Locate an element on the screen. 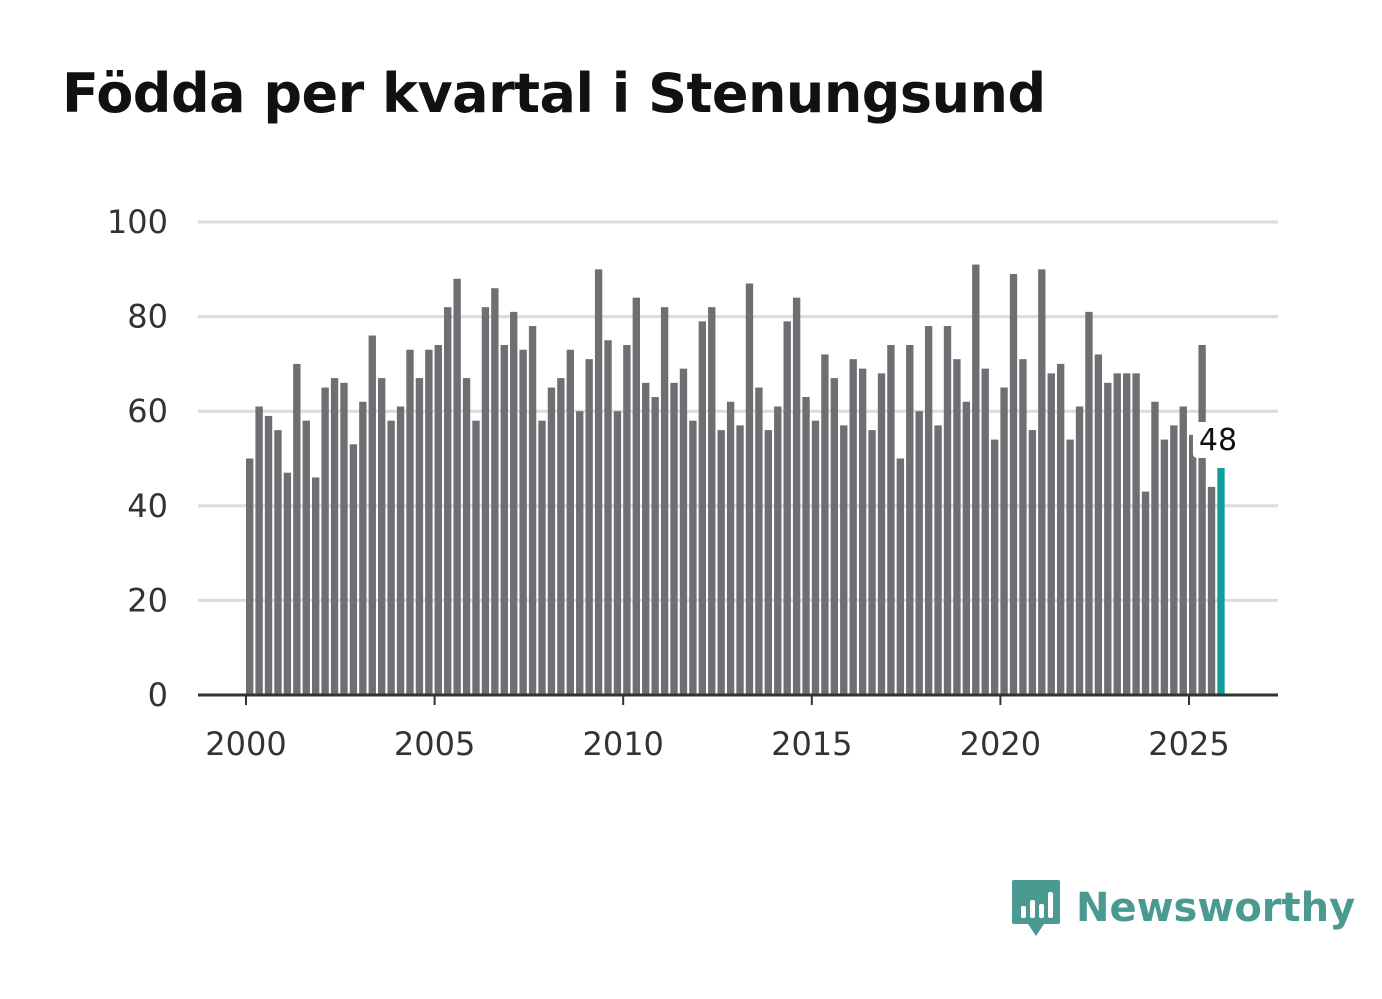 This screenshot has width=1382, height=999. data-labels: 48 is located at coordinates (1217, 439).